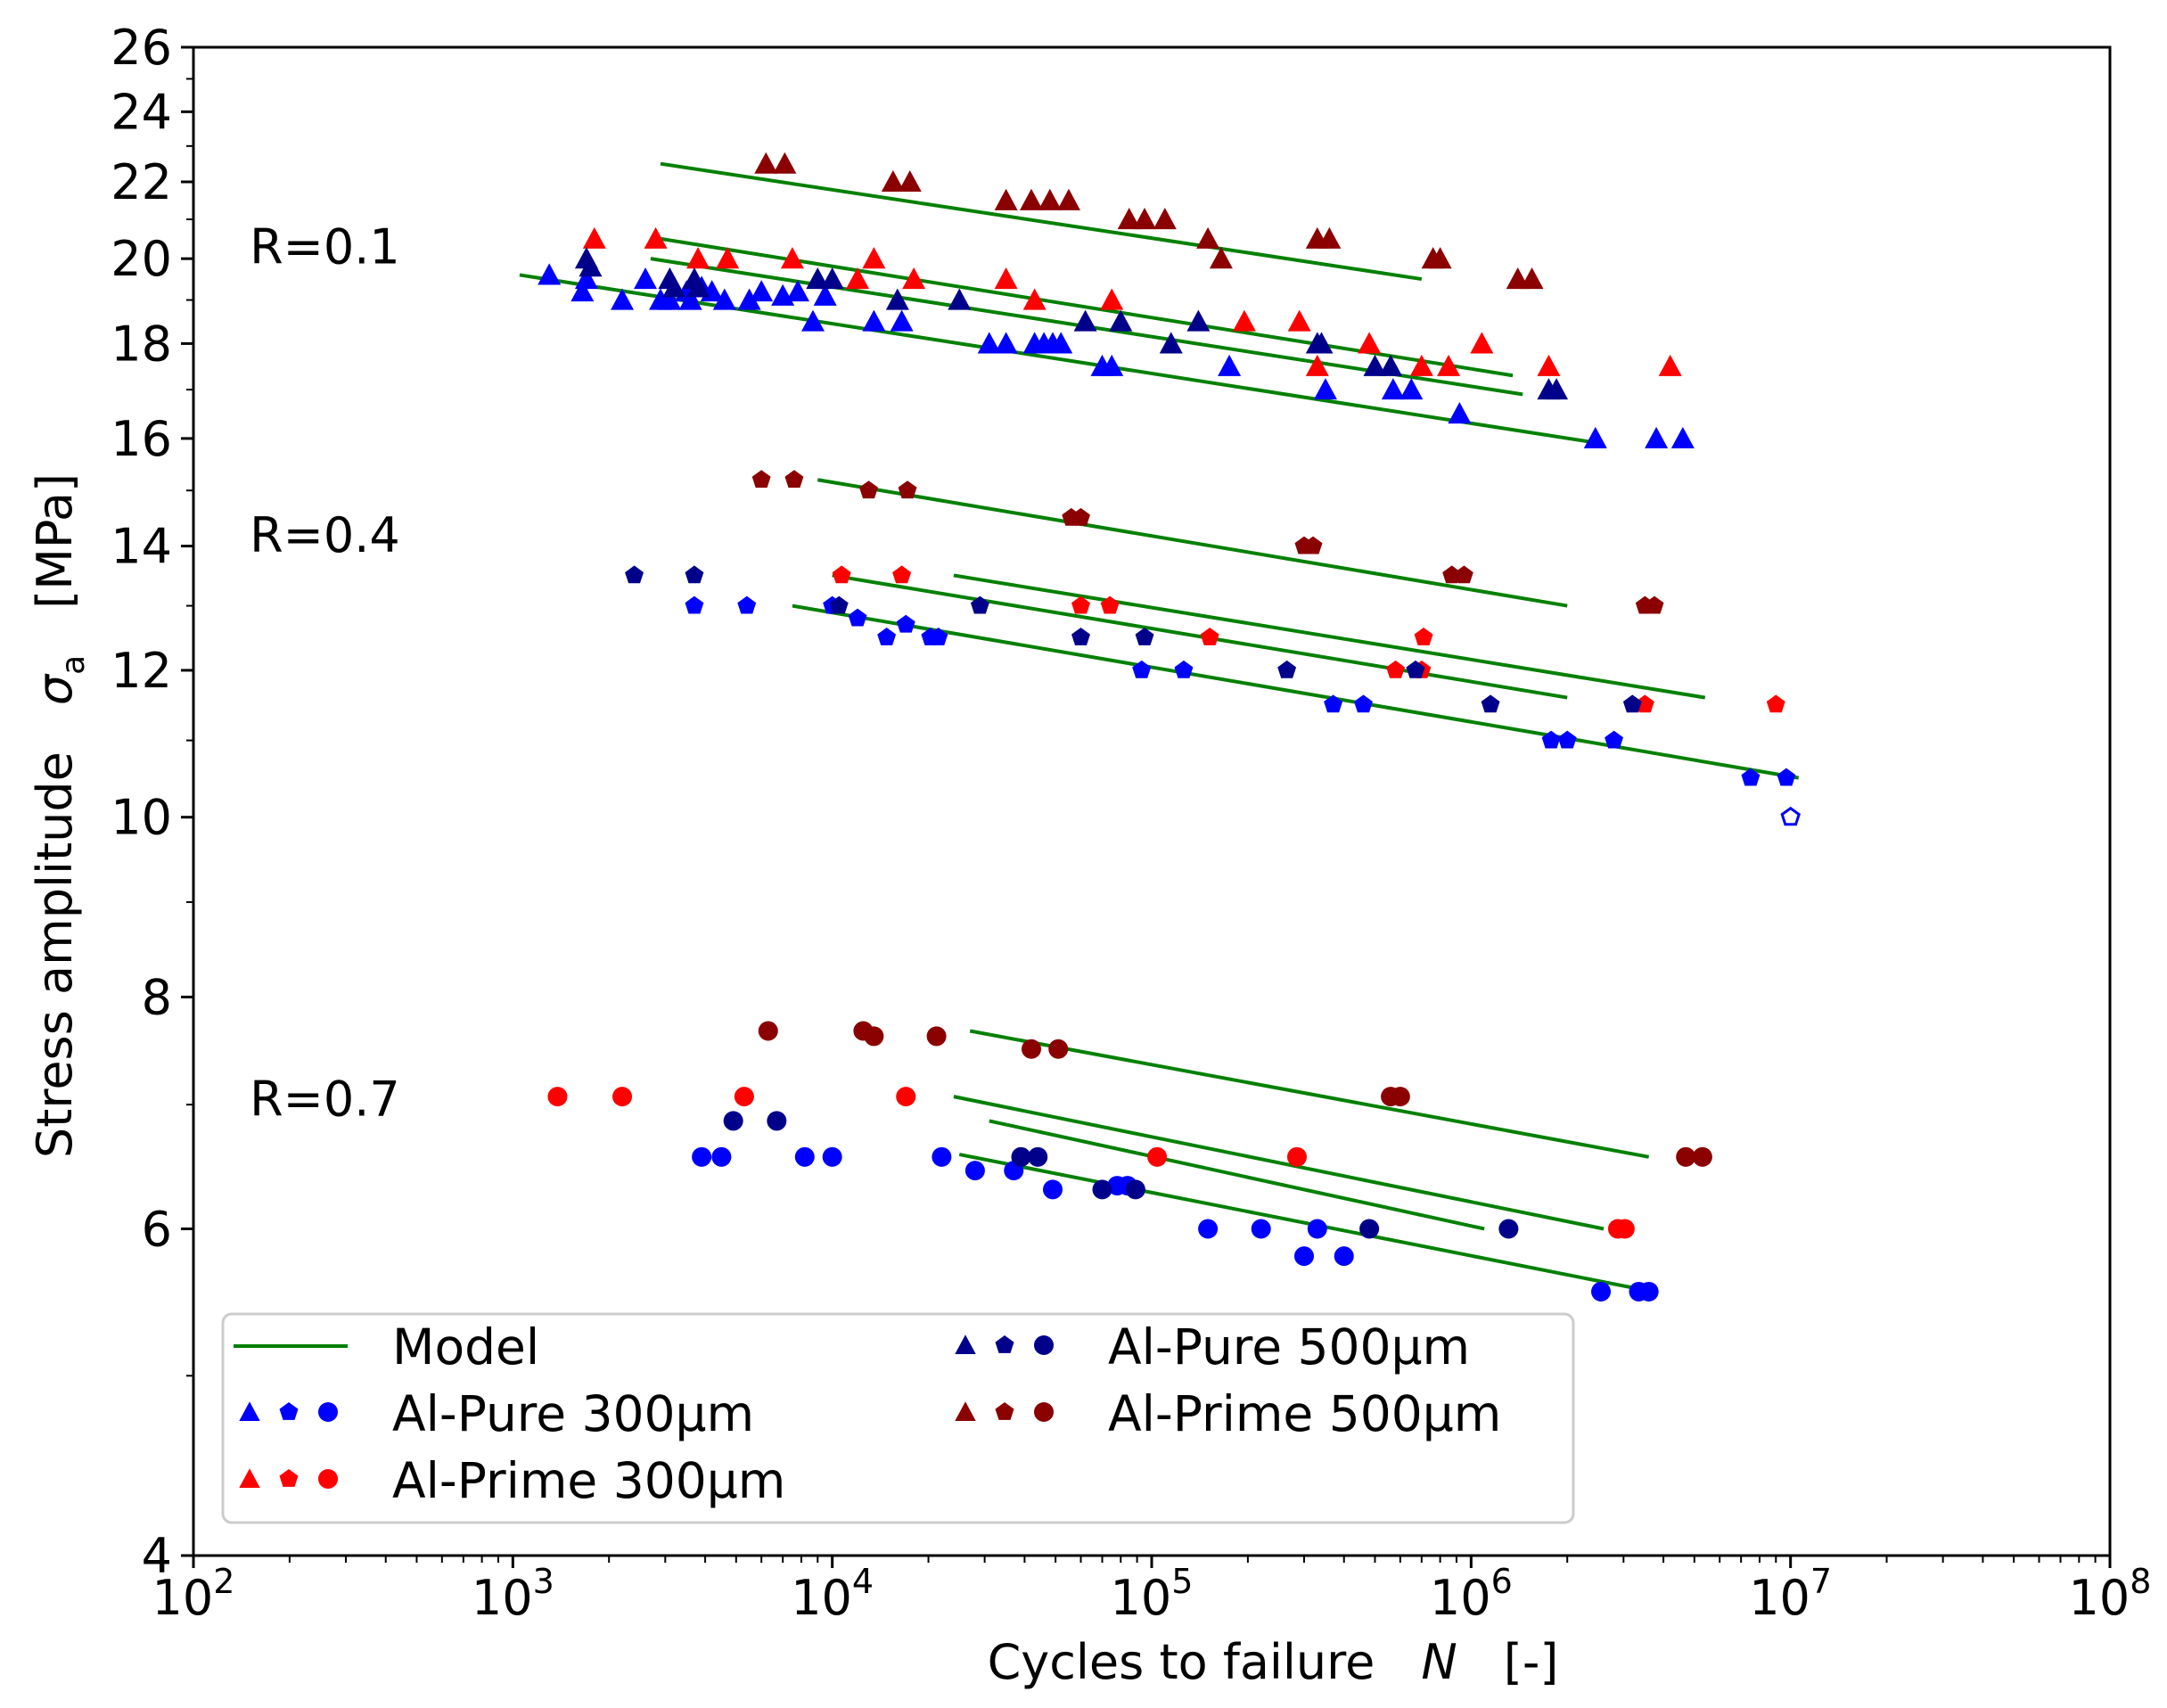 This screenshot has width=2167, height=1708. I want to click on y-axis-label-text: Stress amplitude, so click(55, 954).